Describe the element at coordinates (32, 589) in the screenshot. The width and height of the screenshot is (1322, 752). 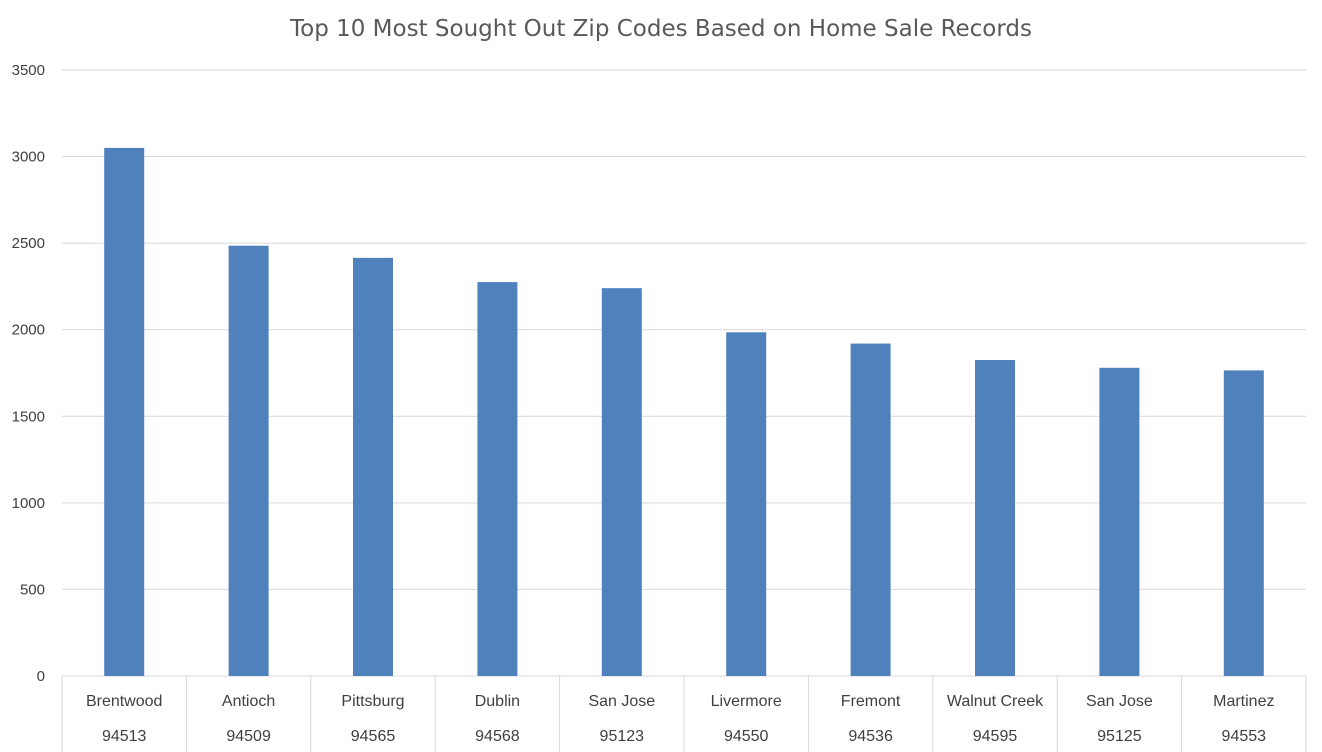
I see `y-tick-label: 500` at that location.